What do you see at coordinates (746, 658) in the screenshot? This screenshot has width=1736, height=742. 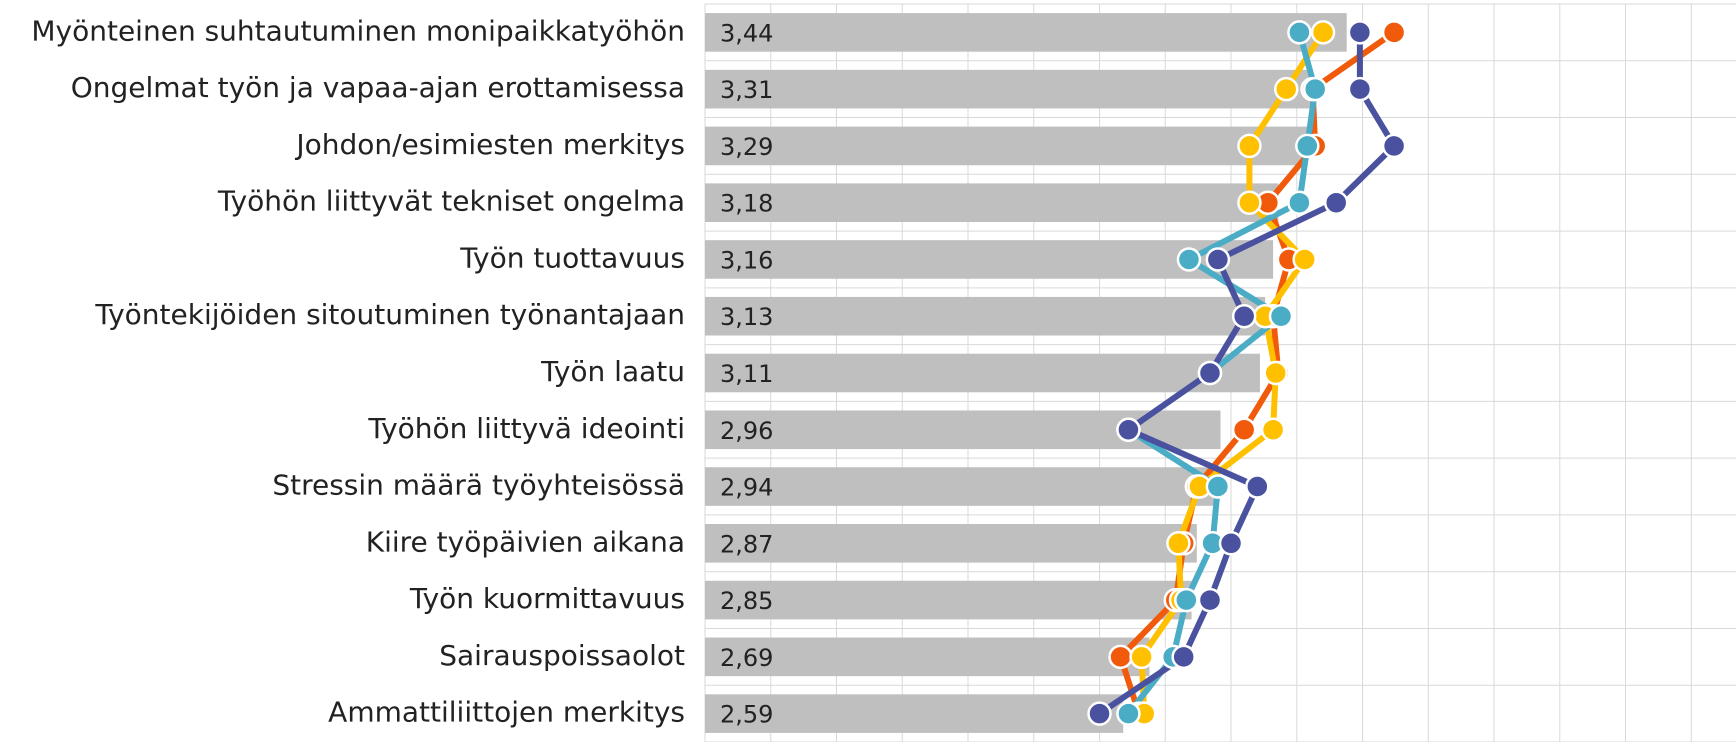 I see `value-label: 2,69` at bounding box center [746, 658].